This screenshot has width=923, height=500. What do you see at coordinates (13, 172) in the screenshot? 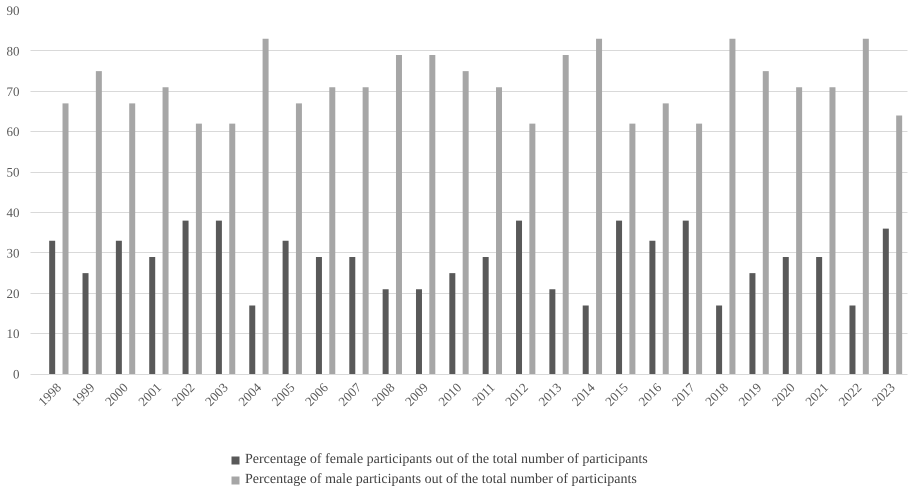
I see `y-tick-label: 50` at bounding box center [13, 172].